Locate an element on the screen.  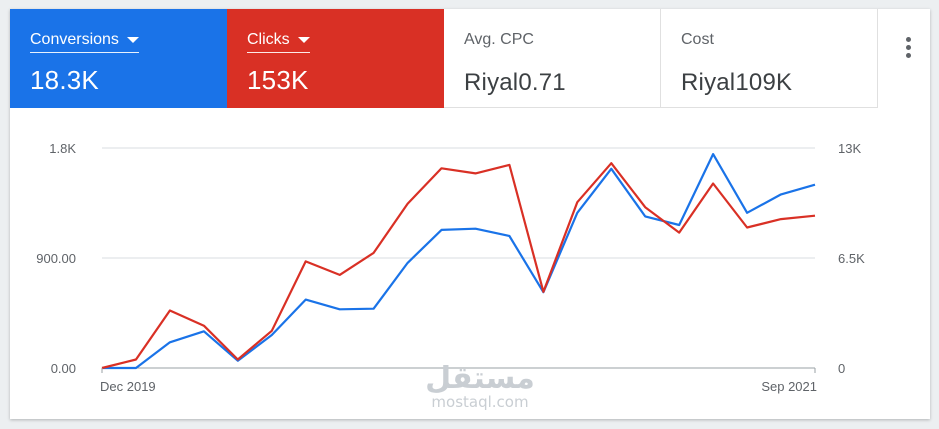
metric-label: Clicks is located at coordinates (268, 39).